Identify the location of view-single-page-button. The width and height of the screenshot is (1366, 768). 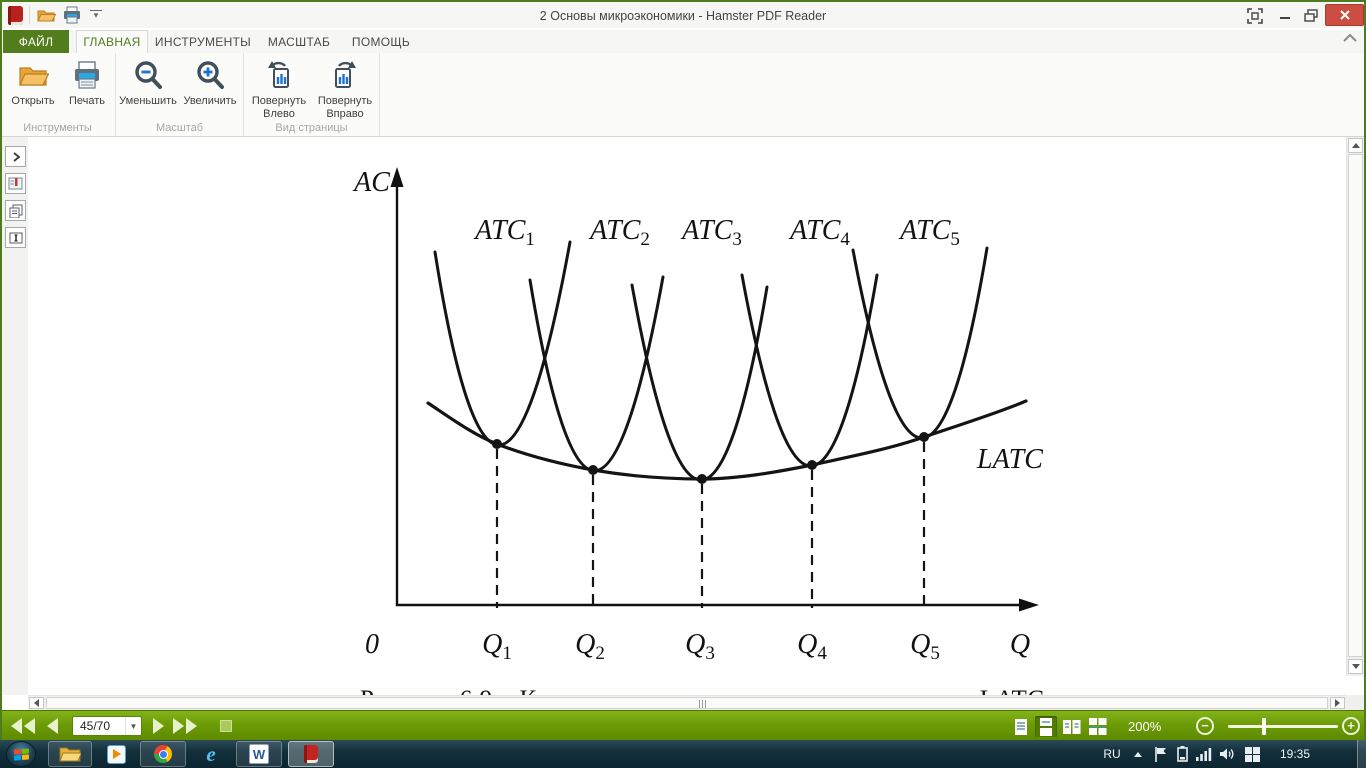
(1021, 726).